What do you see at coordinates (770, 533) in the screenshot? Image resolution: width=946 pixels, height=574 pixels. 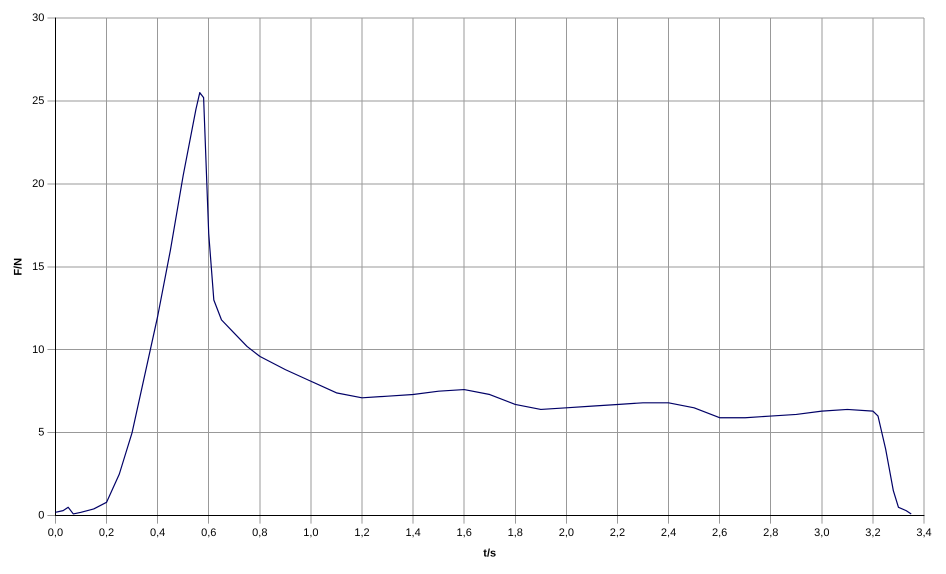 I see `x-tick-label: 2,8` at bounding box center [770, 533].